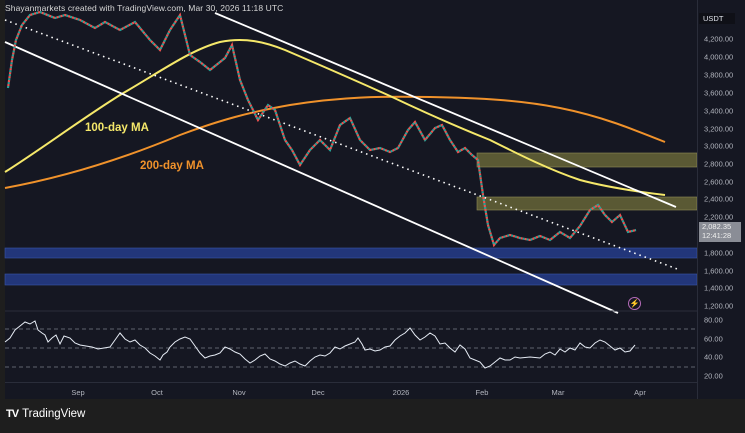  What do you see at coordinates (719, 217) in the screenshot?
I see `price-axis-label: 2,200.00` at bounding box center [719, 217].